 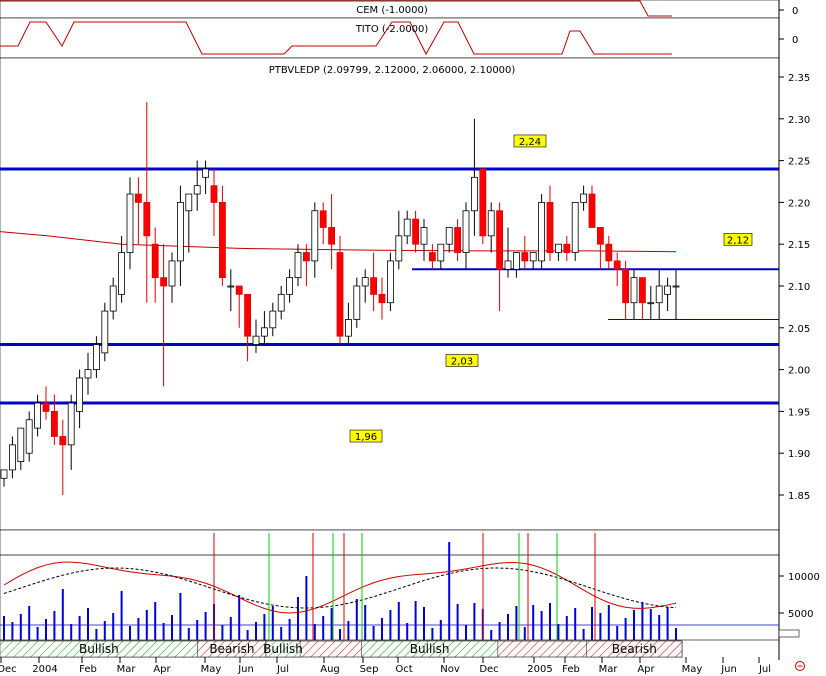 What do you see at coordinates (799, 329) in the screenshot?
I see `price-tick-label: 2.05` at bounding box center [799, 329].